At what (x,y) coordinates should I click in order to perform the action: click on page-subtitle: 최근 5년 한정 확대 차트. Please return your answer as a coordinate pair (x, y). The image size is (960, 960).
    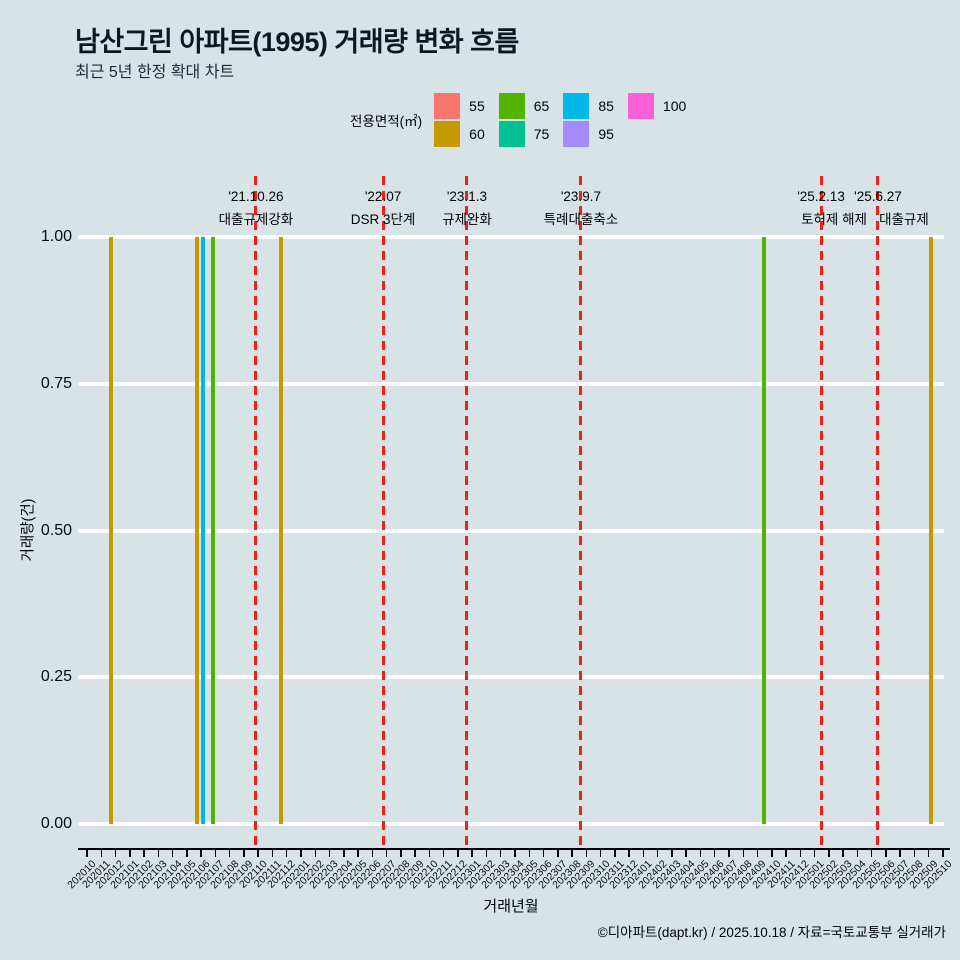
    Looking at the image, I should click on (155, 72).